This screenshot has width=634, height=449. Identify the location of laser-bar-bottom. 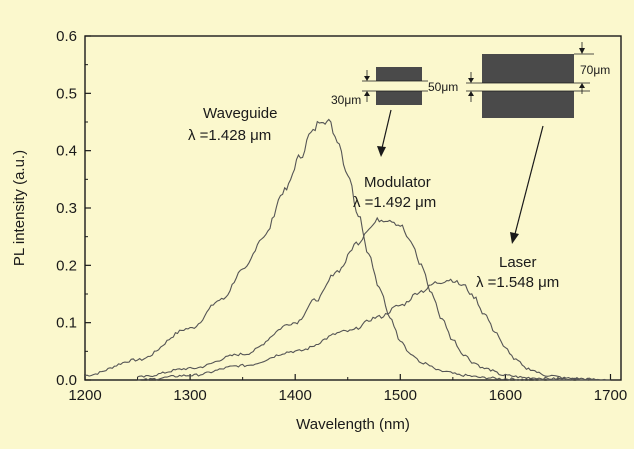
(528, 104).